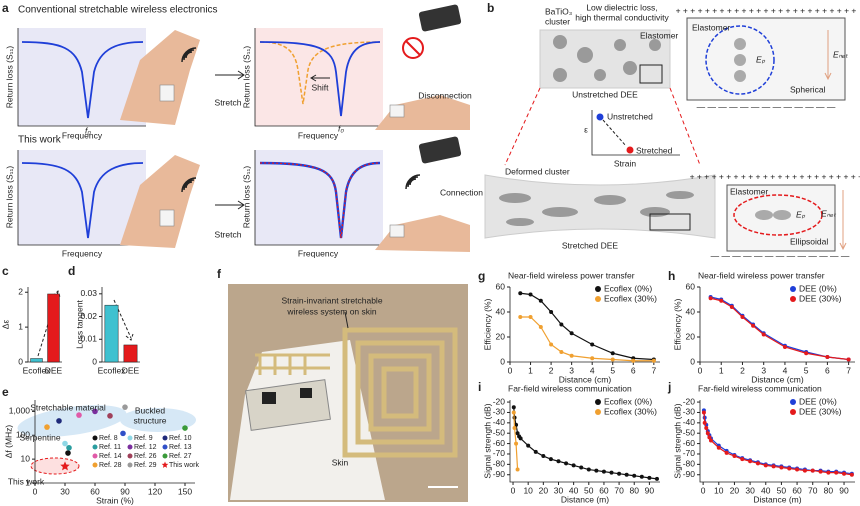 The height and width of the screenshot is (506, 860). I want to click on y-label: Δε, so click(5, 325).